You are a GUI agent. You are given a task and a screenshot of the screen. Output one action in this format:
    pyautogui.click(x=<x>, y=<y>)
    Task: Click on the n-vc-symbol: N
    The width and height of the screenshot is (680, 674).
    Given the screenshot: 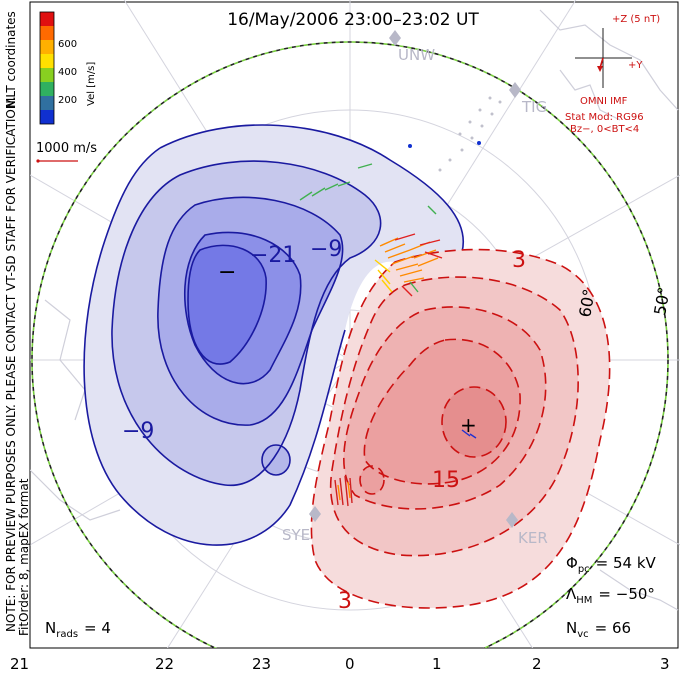 What is the action you would take?
    pyautogui.click(x=571, y=628)
    